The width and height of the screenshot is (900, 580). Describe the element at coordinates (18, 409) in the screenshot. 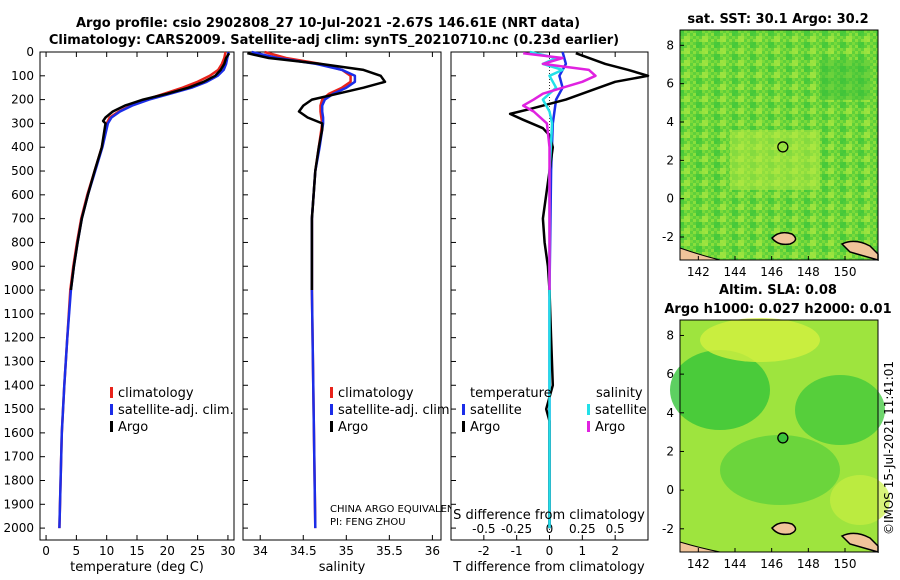

I see `depth-tick-label: 1500` at that location.